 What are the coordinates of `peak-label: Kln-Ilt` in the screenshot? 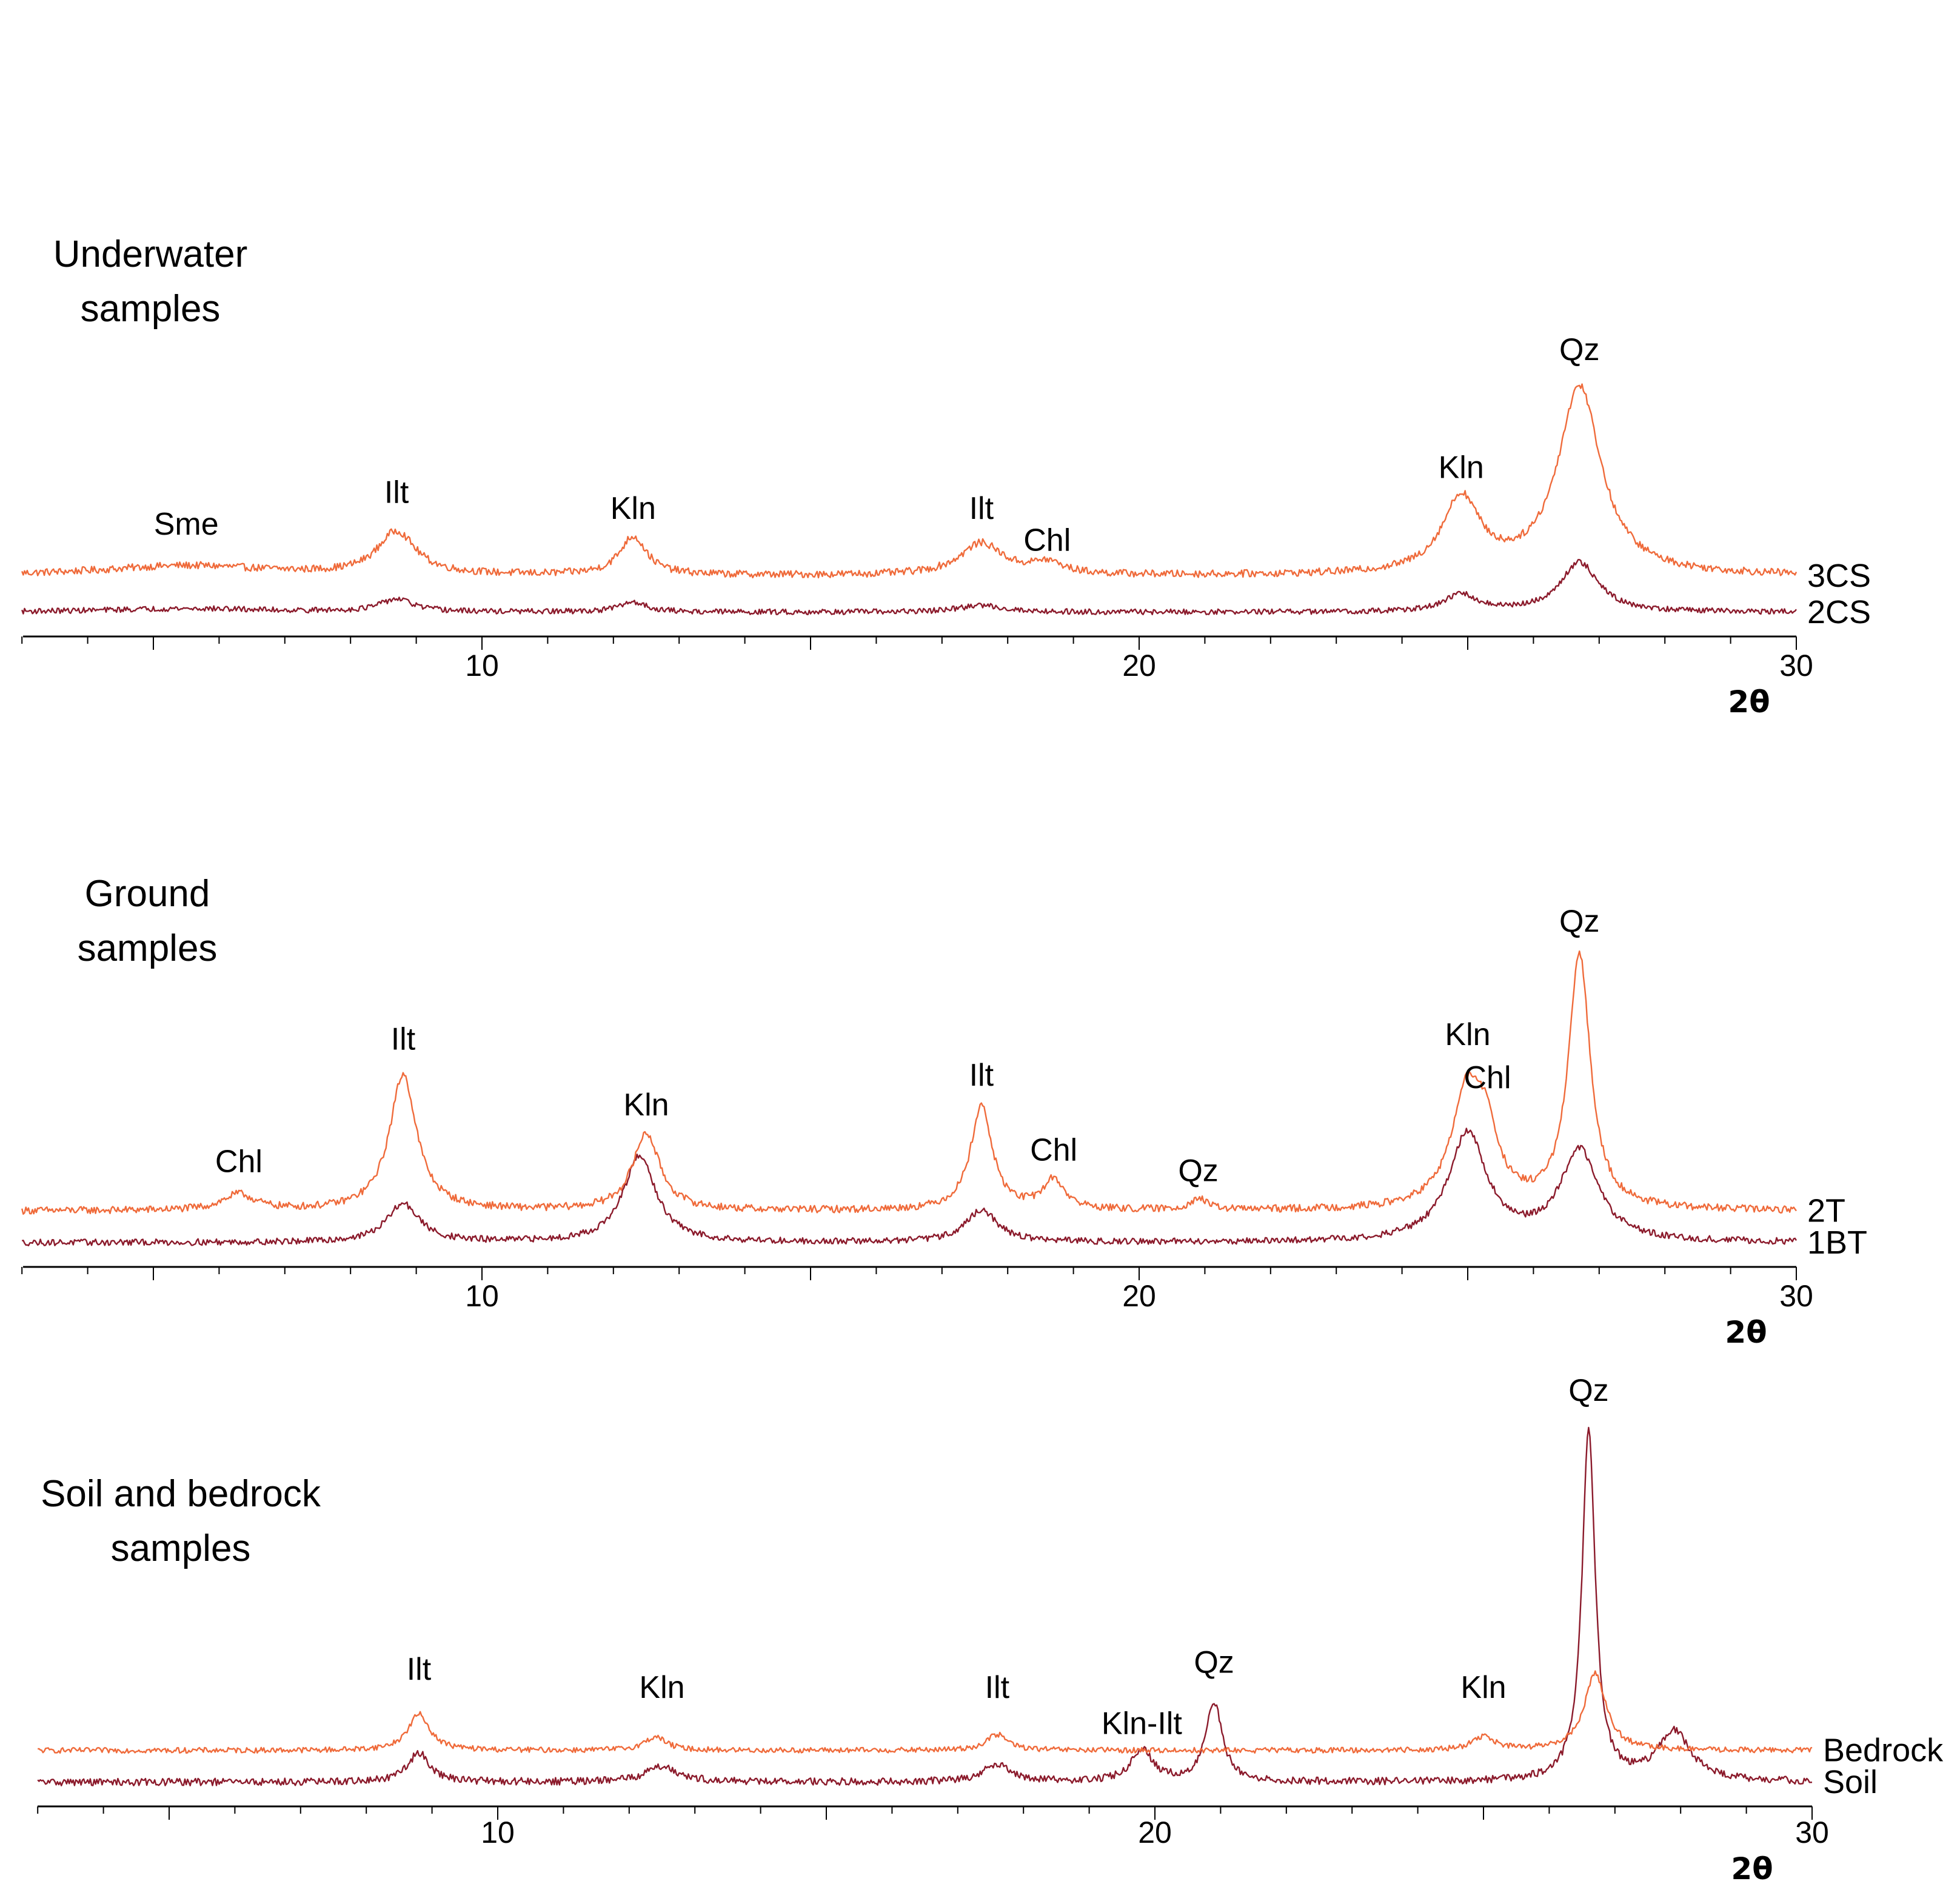 It's located at (1142, 1724).